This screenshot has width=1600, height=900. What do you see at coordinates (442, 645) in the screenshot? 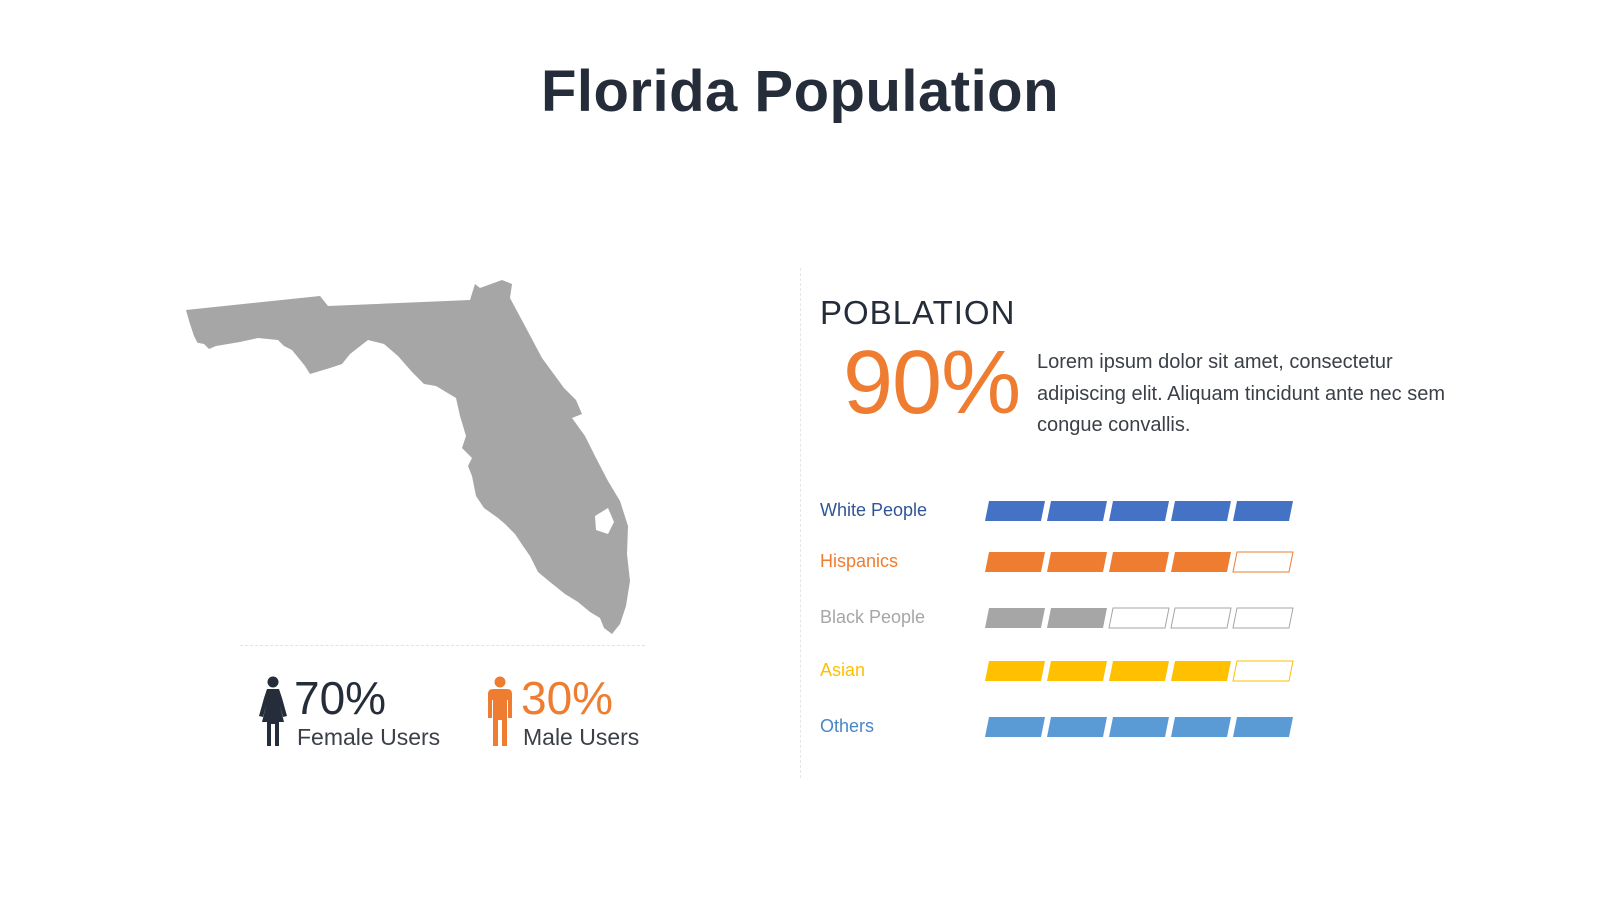
I see `map-divider` at bounding box center [442, 645].